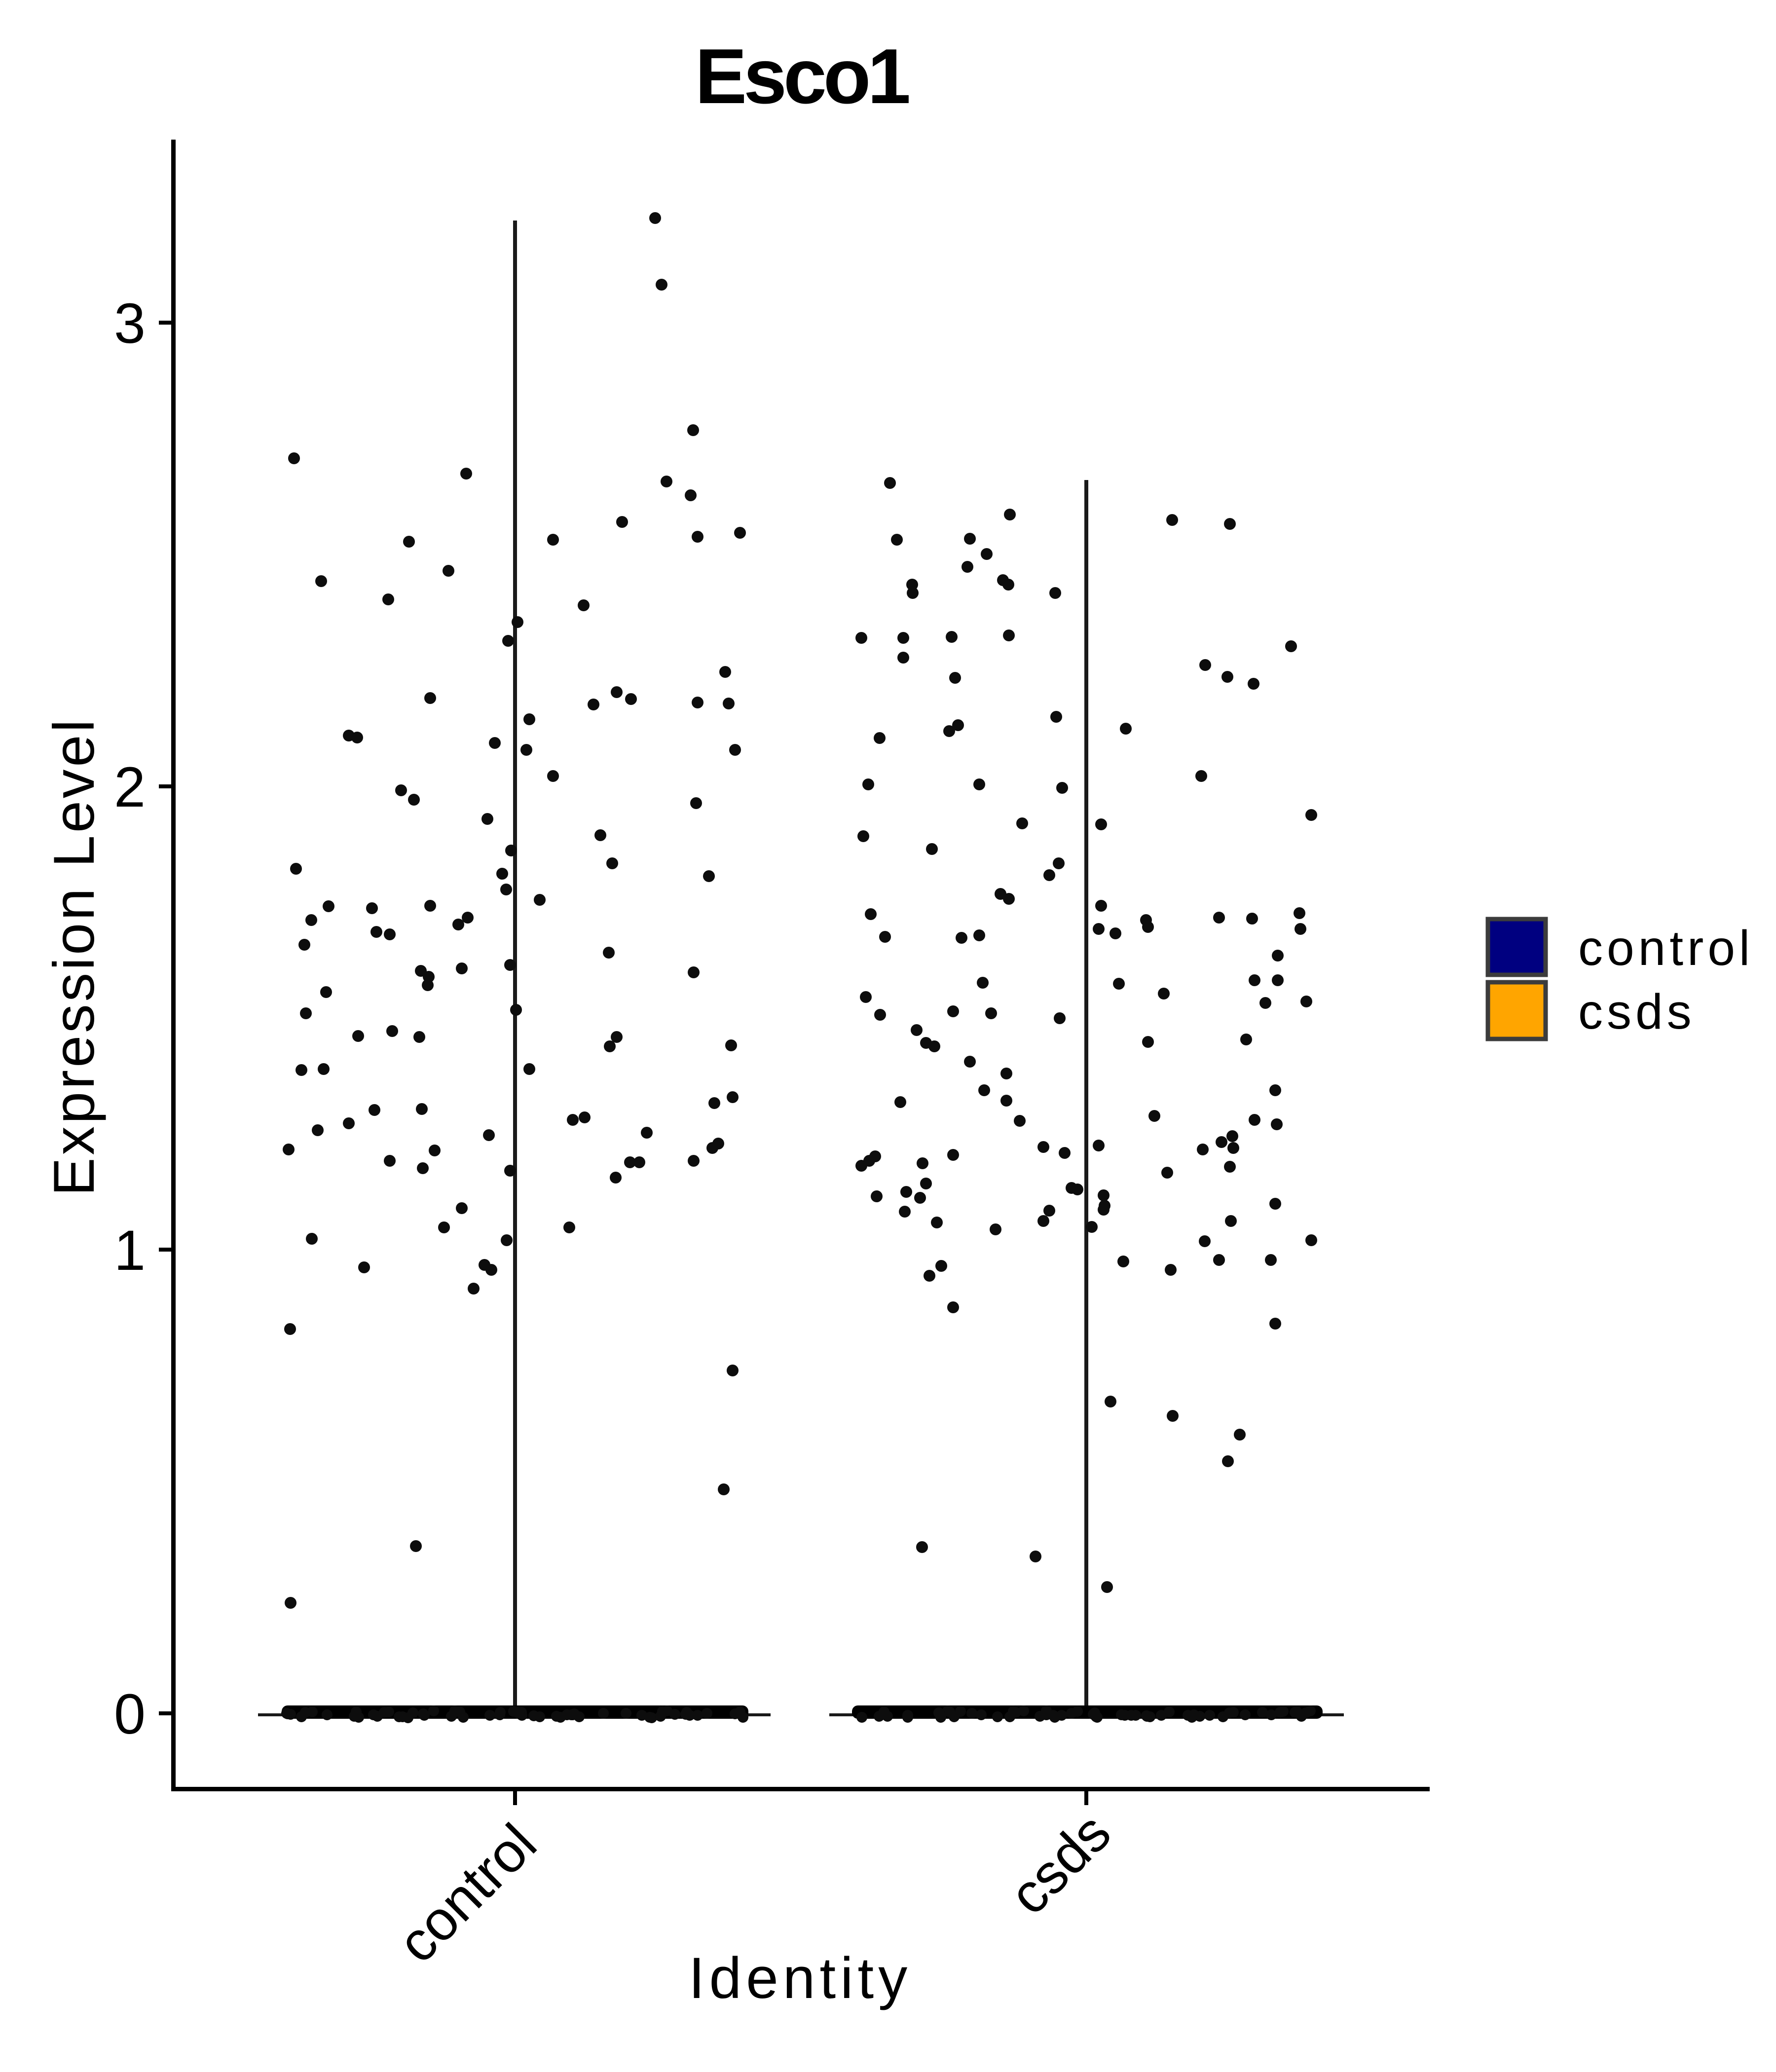 This screenshot has height=2072, width=1776. Describe the element at coordinates (1666, 949) in the screenshot. I see `svg-text: control` at that location.